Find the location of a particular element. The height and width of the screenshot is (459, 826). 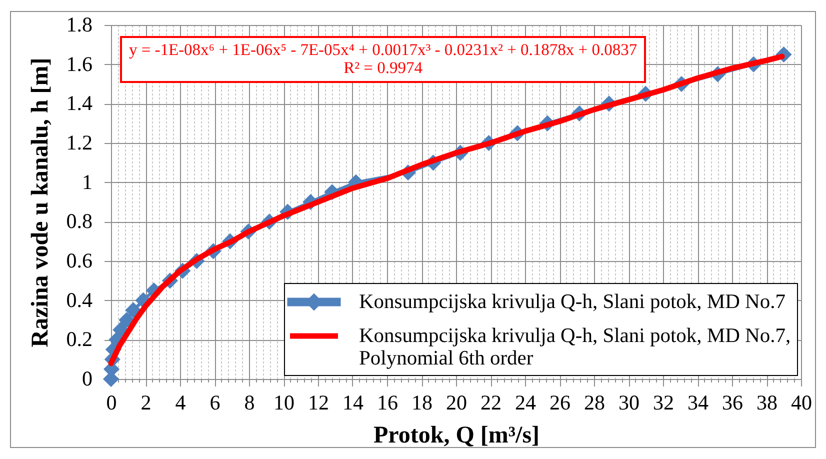

x-tick-label: 10 is located at coordinates (284, 402).